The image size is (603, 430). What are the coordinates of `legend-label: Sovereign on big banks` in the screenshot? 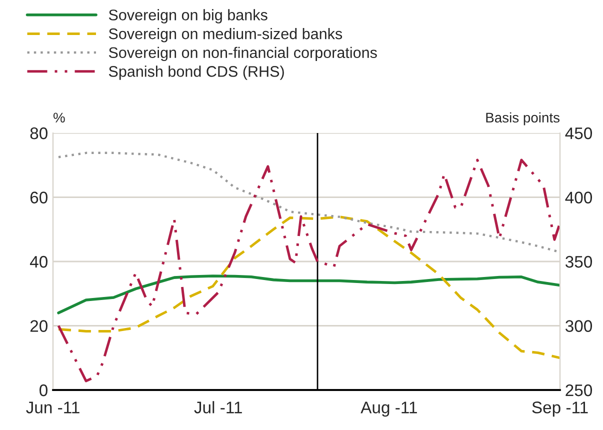 It's located at (188, 16).